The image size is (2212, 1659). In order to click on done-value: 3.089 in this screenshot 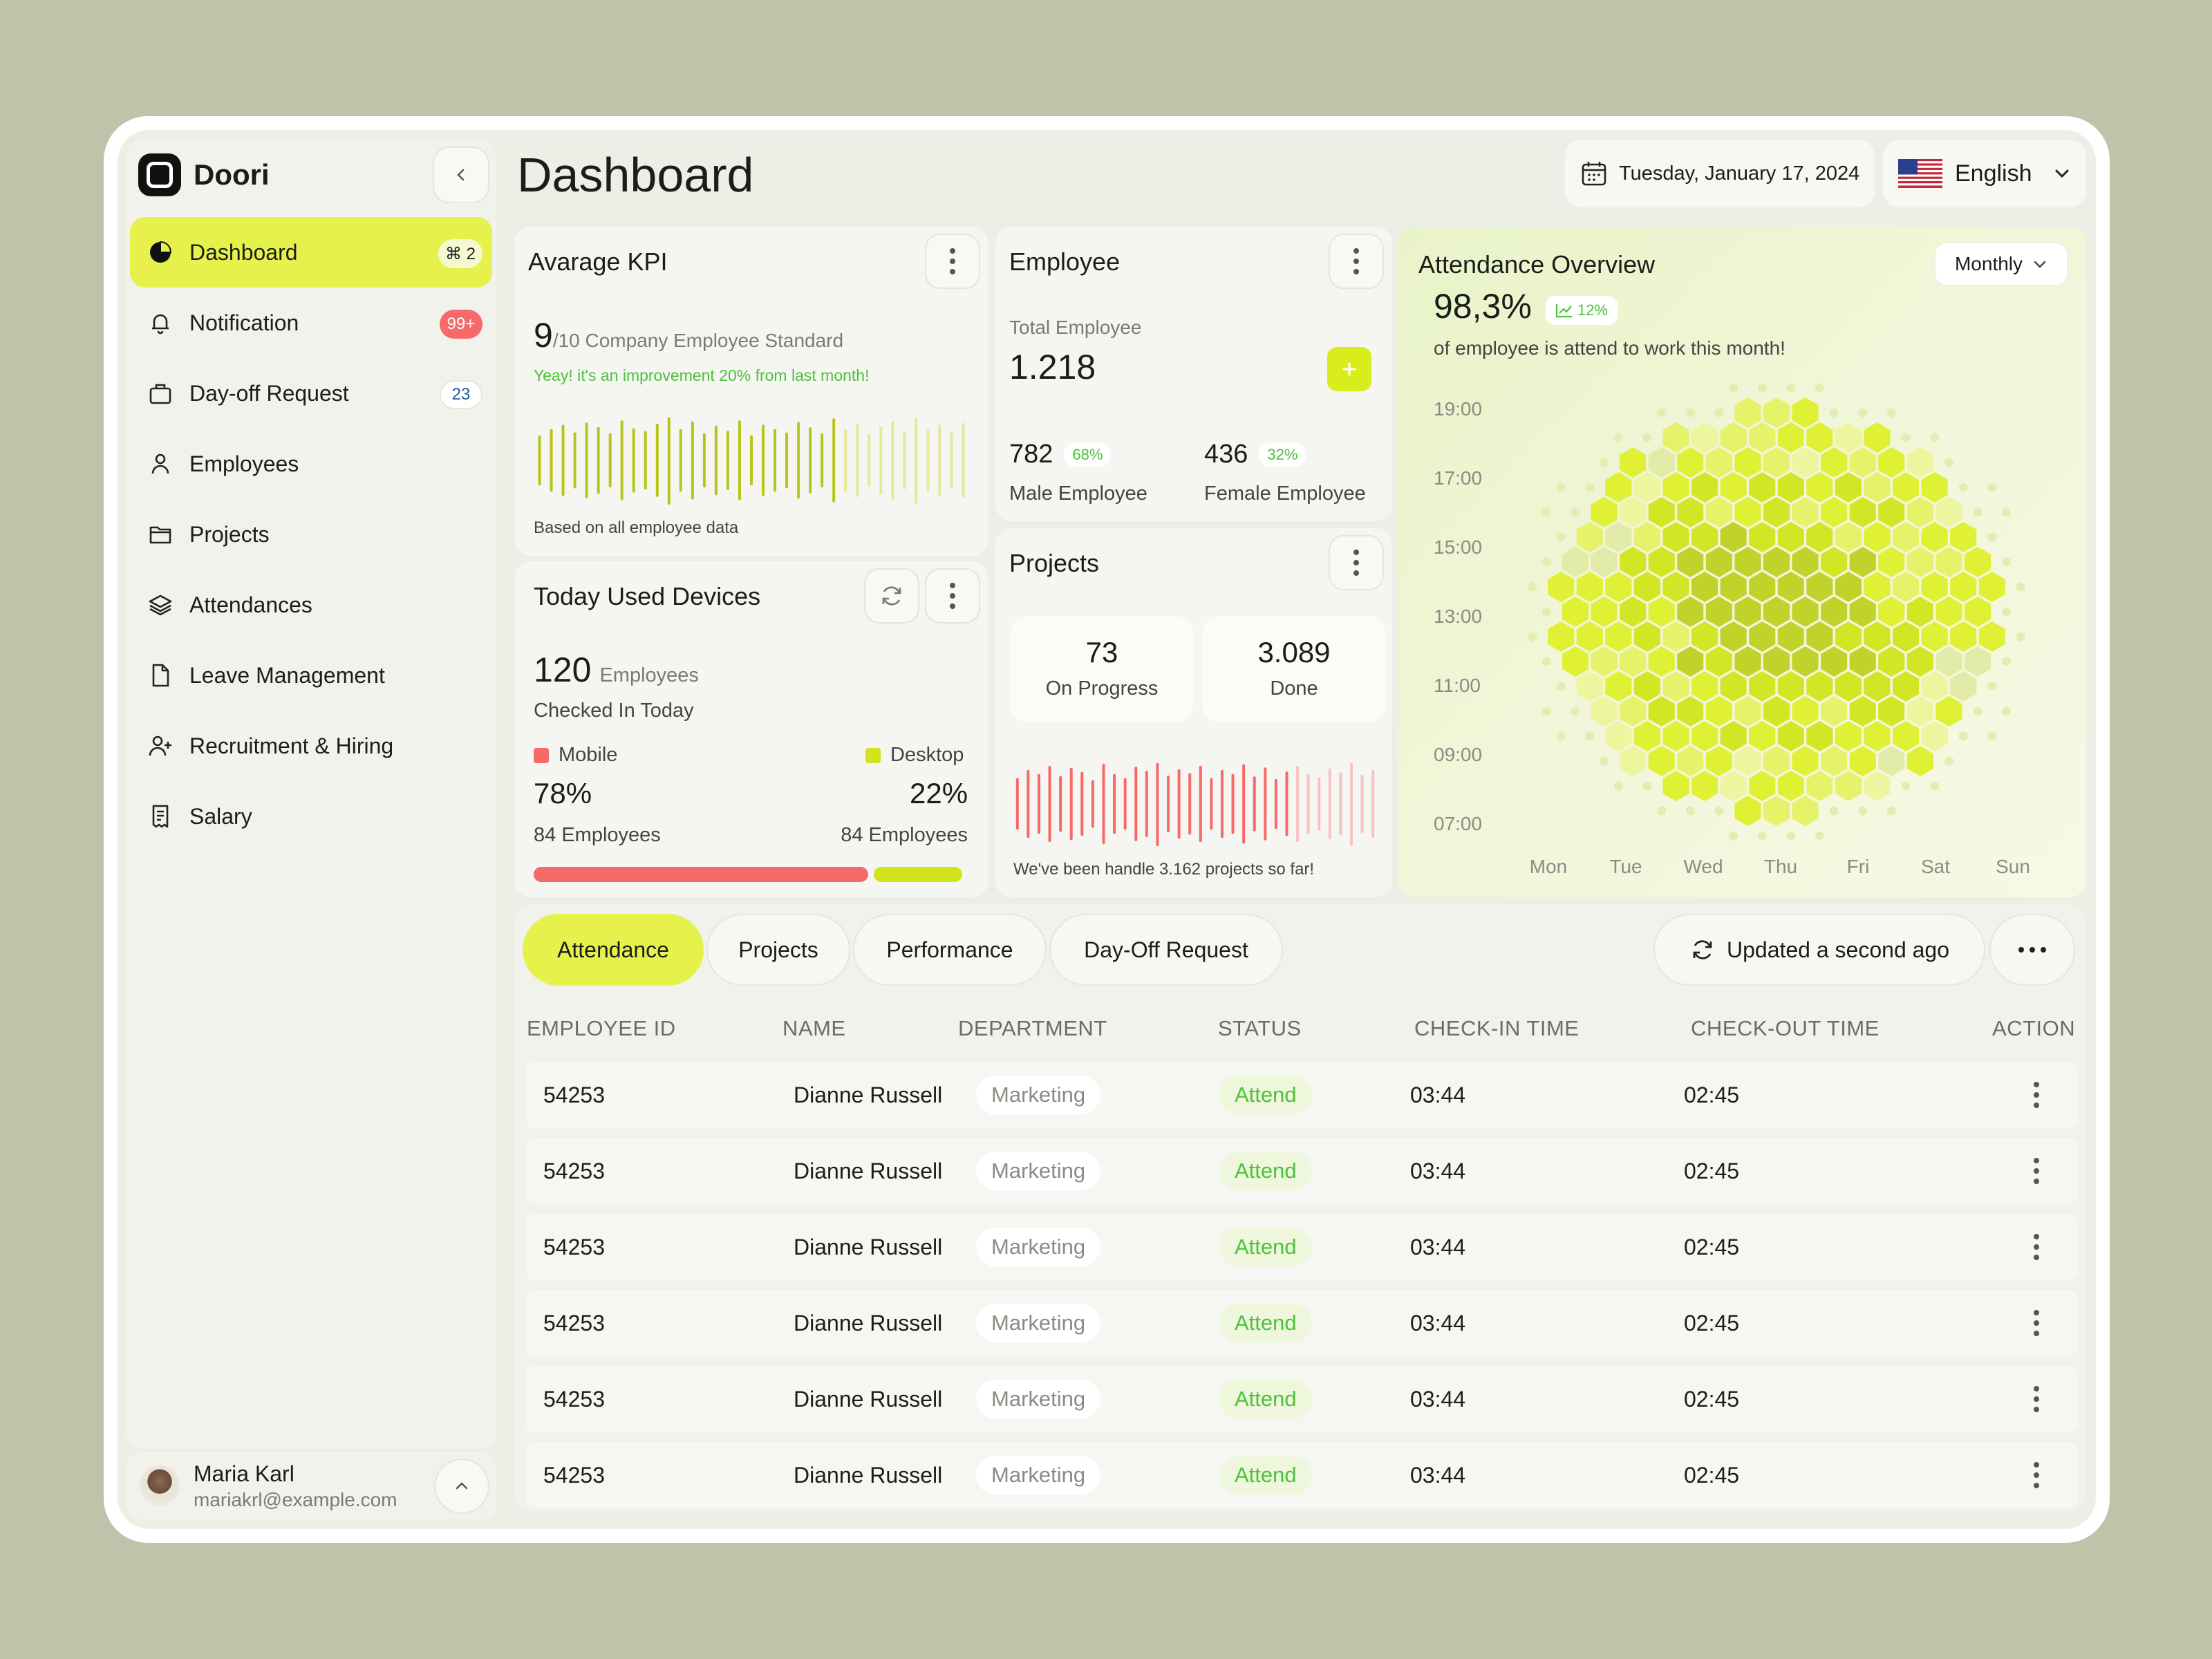, I will do `click(1294, 652)`.